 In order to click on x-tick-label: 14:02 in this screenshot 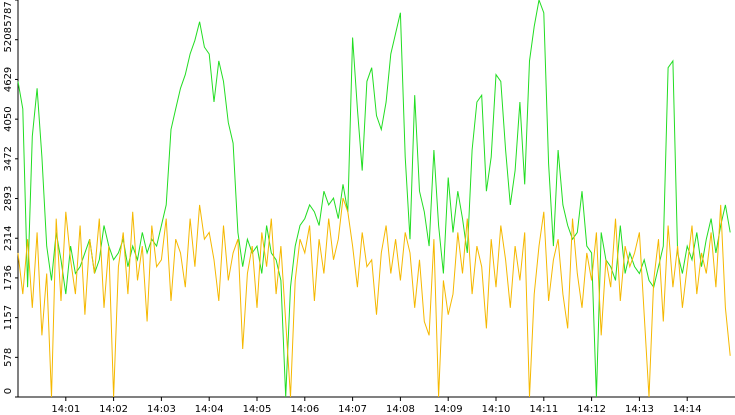, I will do `click(113, 409)`.